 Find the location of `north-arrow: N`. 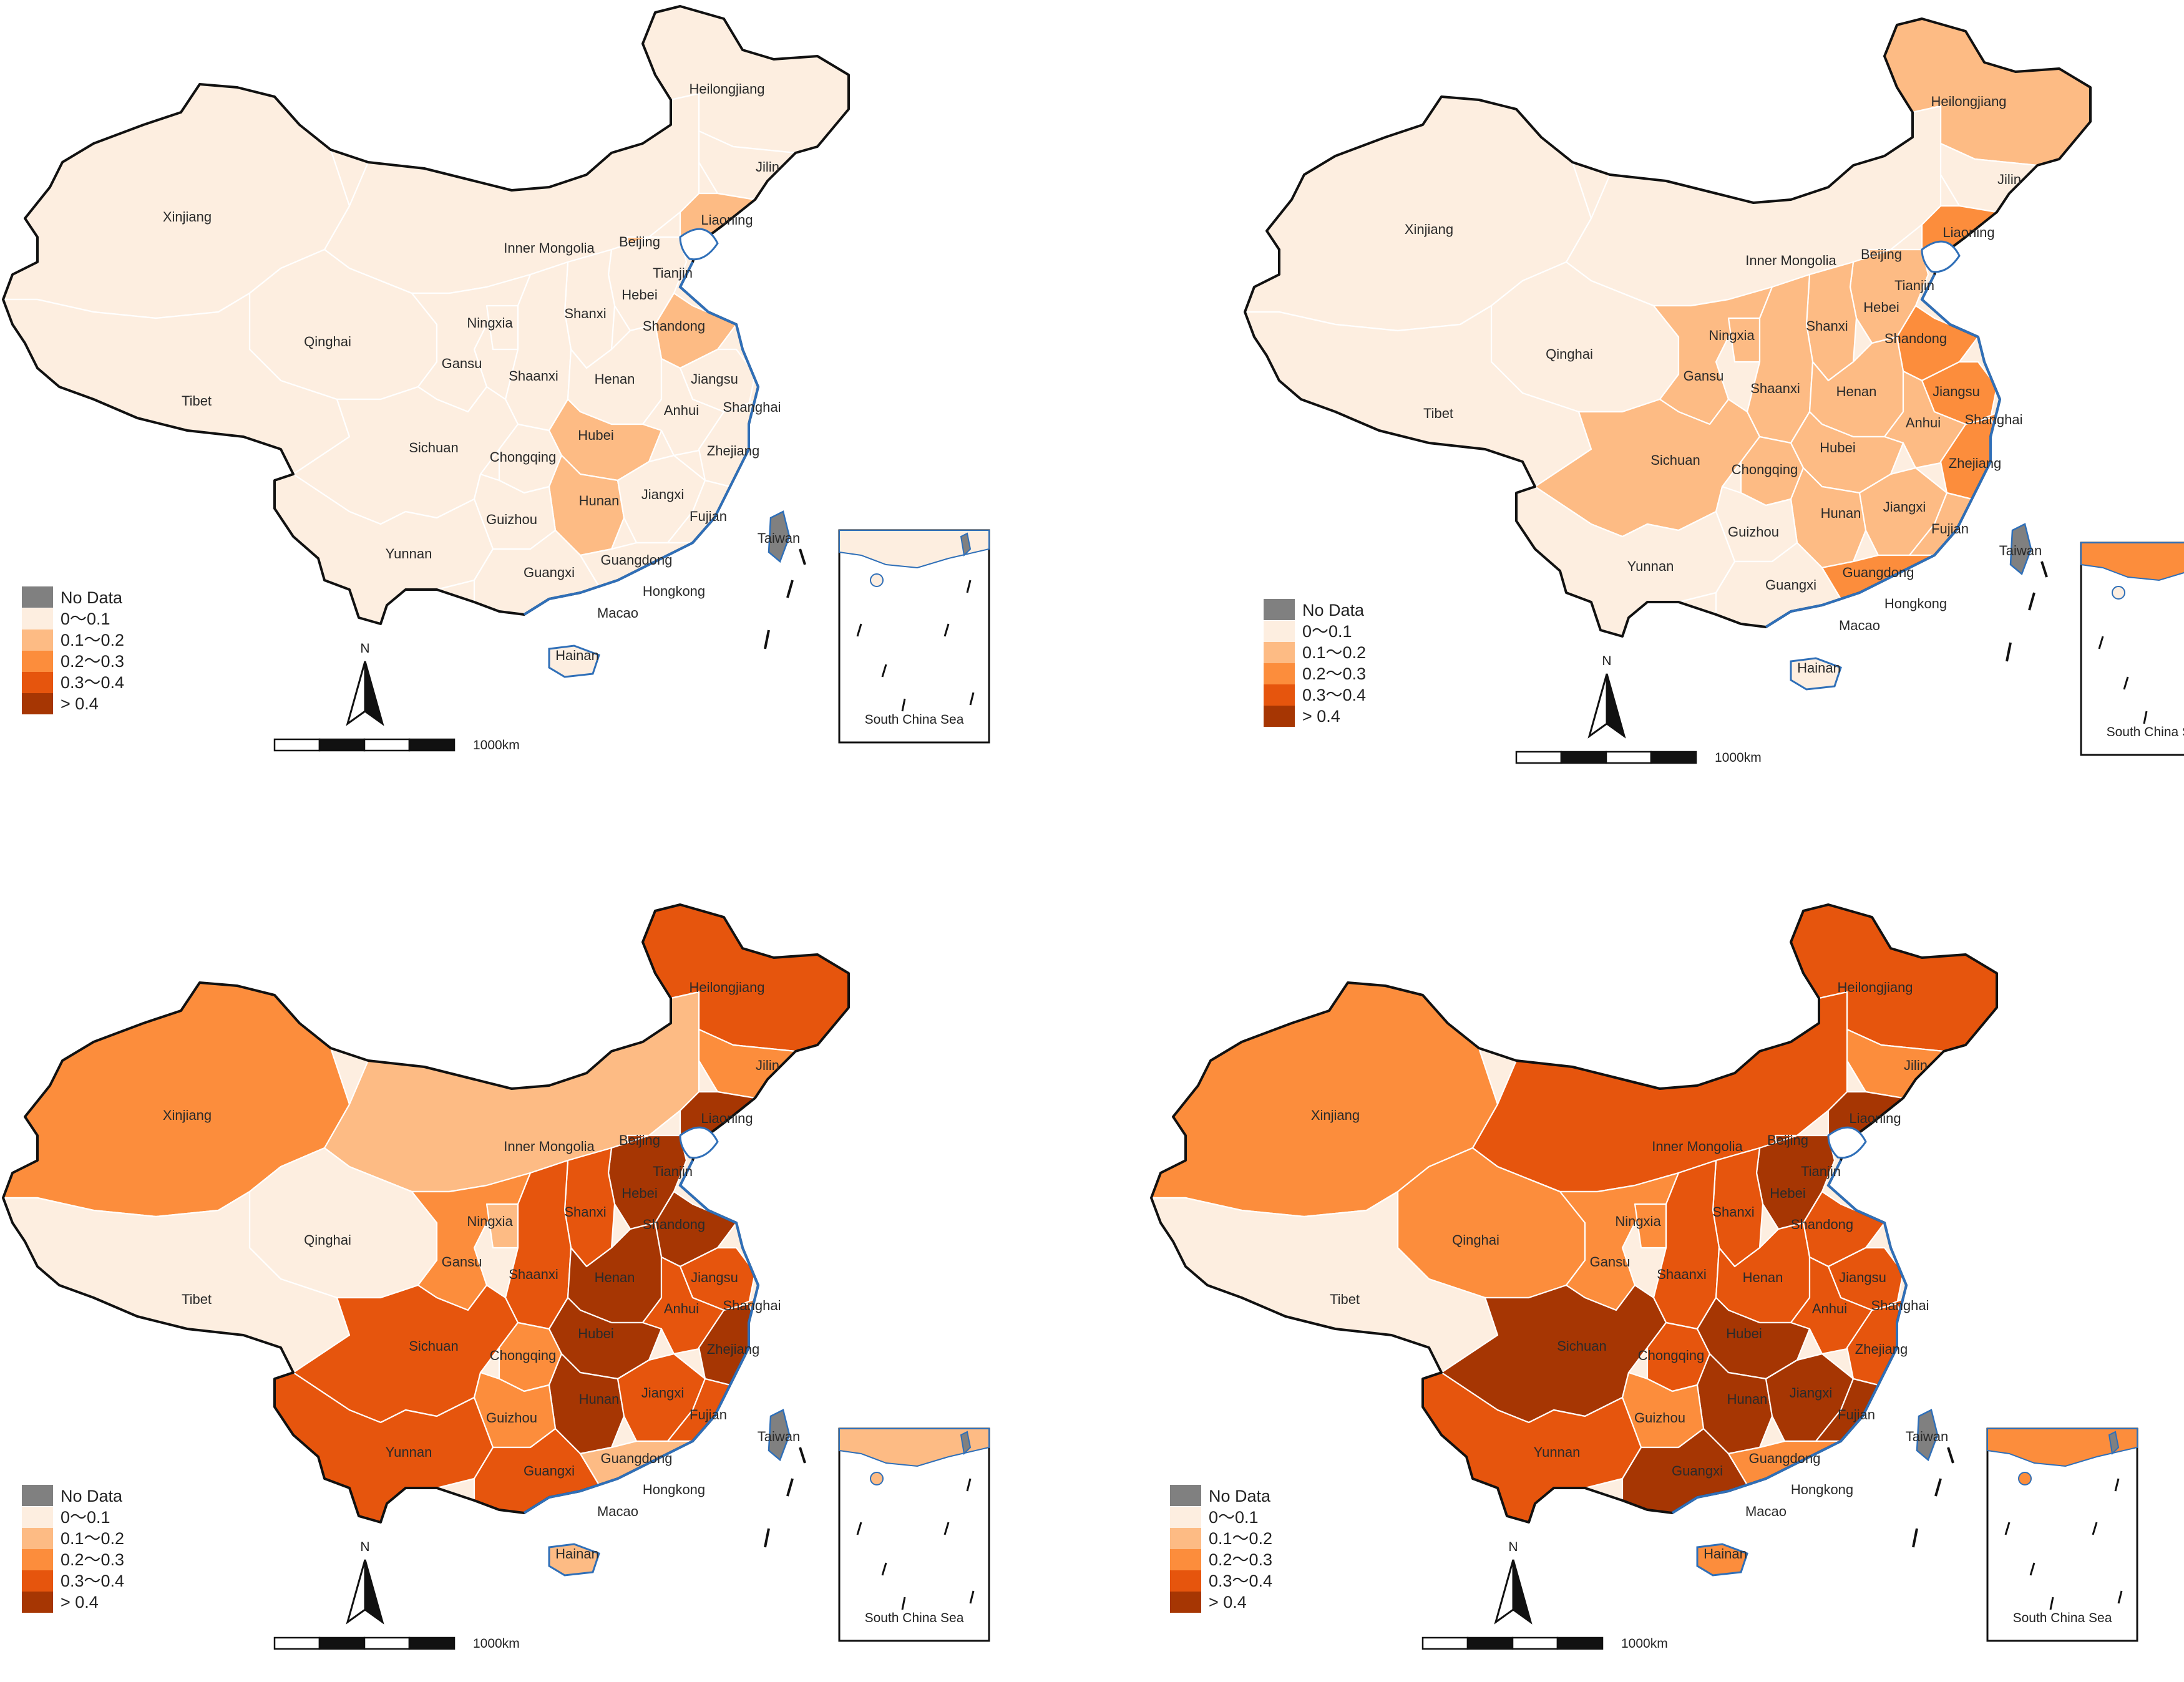

north-arrow: N is located at coordinates (365, 1582).